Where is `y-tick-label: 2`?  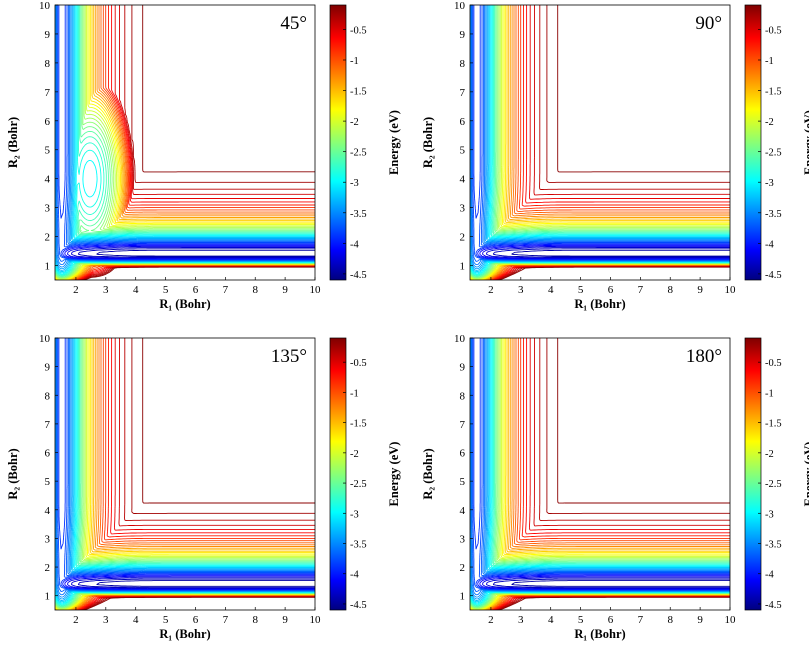 y-tick-label: 2 is located at coordinates (463, 568).